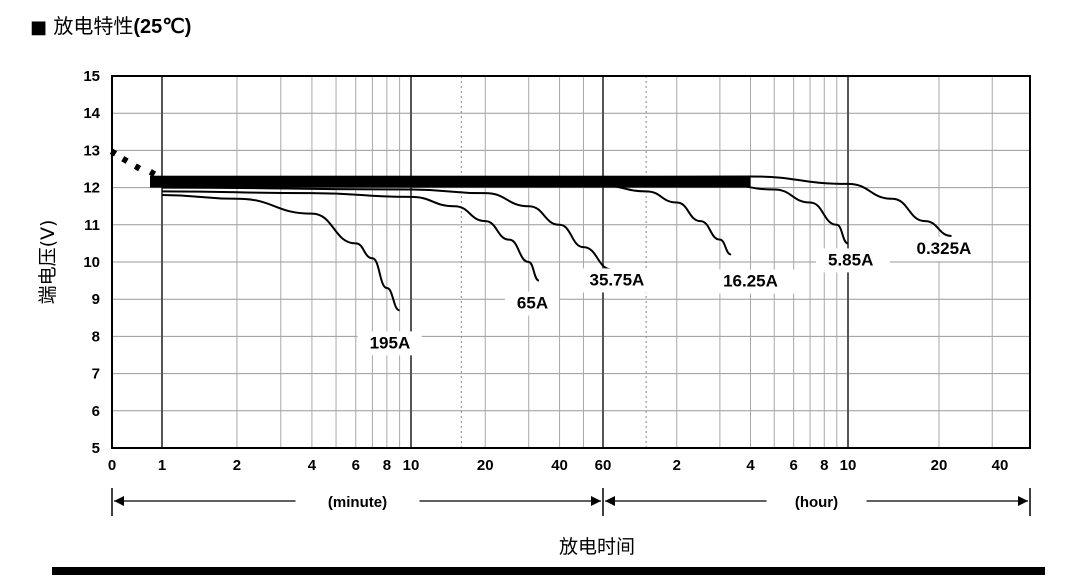  I want to click on y-axis-label: 端电压(V), so click(48, 262).